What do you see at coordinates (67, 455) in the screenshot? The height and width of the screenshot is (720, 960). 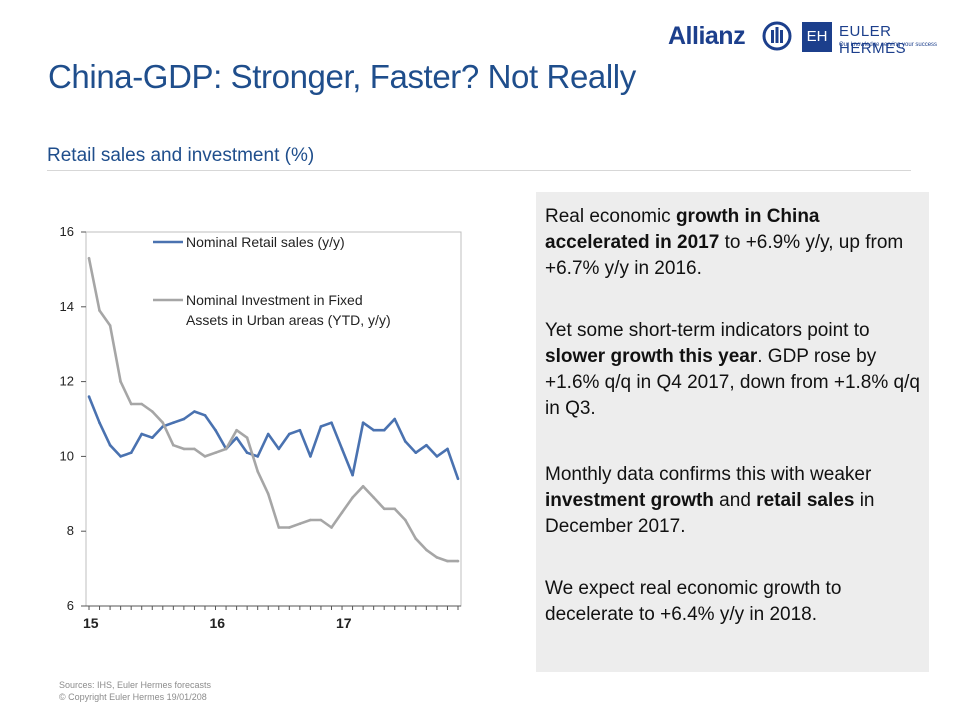 I see `y-tick-label: 10` at bounding box center [67, 455].